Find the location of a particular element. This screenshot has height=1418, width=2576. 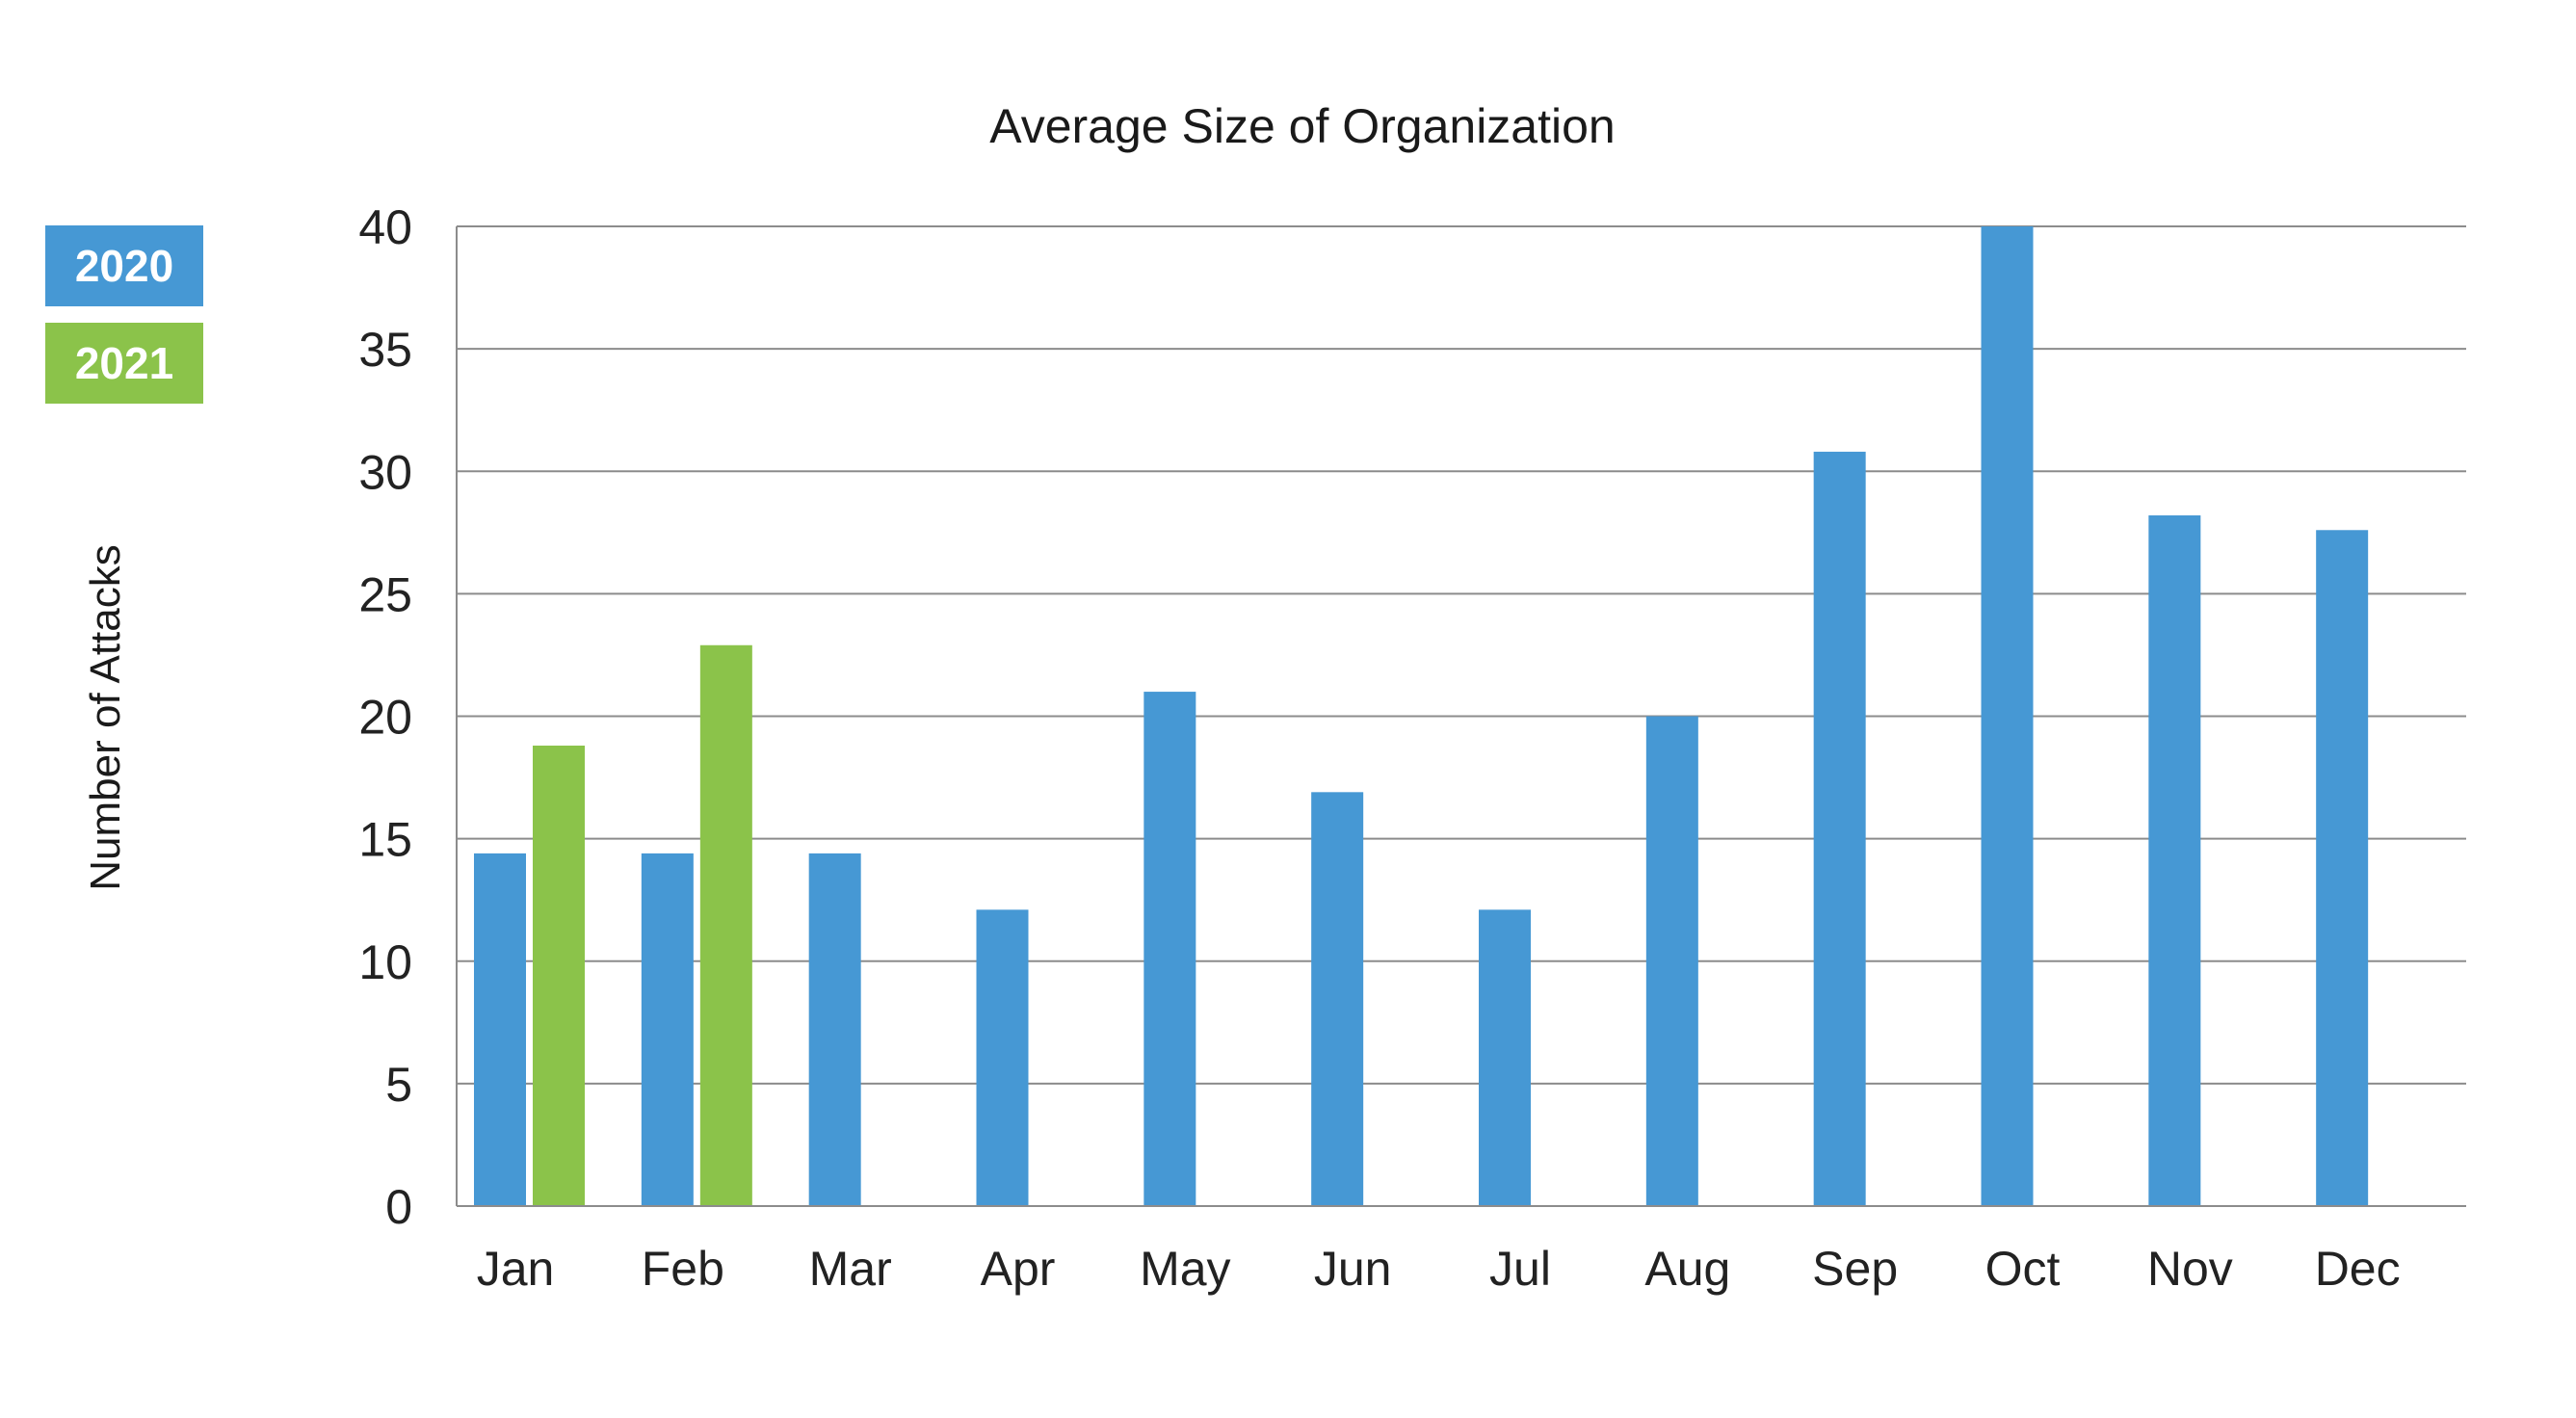

y-tick-labels: 0 5 10 15 20 25 30 35 40 is located at coordinates (385, 717).